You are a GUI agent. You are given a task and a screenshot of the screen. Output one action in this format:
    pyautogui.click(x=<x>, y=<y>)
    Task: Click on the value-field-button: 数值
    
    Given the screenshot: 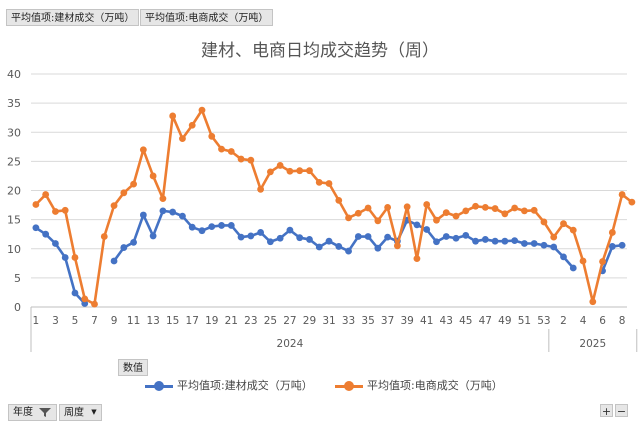 What is the action you would take?
    pyautogui.click(x=133, y=367)
    